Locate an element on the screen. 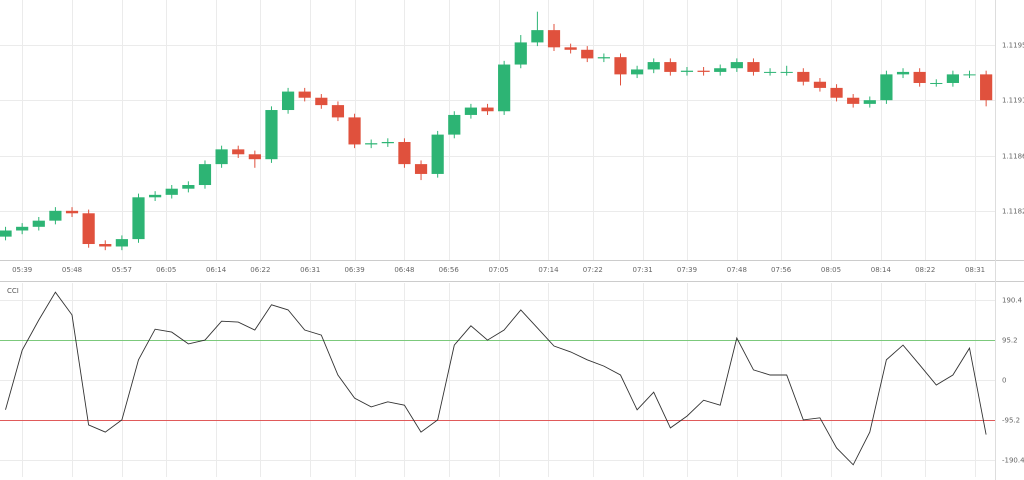 The height and width of the screenshot is (480, 1024). indicator-title: CCI is located at coordinates (13, 291).